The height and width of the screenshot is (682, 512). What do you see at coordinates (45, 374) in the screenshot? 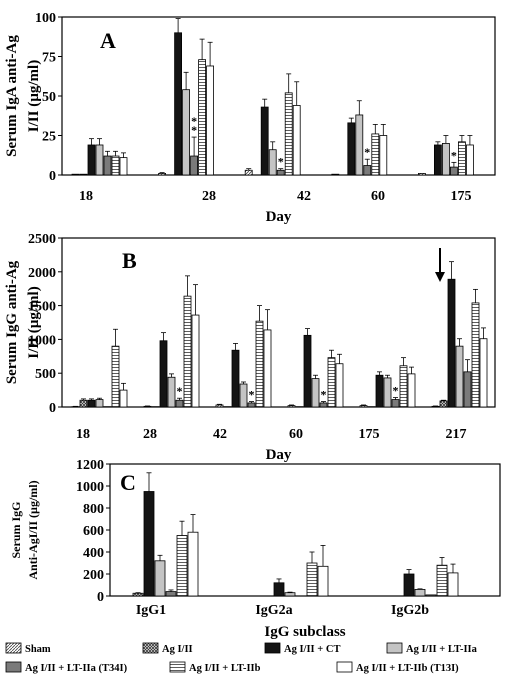
I see `y-tick-label: 500` at bounding box center [45, 374].